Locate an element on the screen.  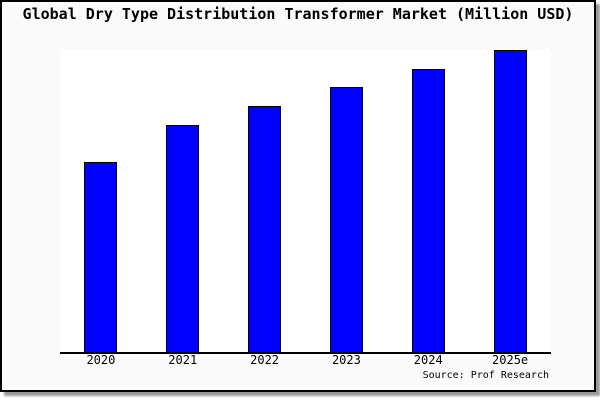
x-tick-label-2024: 2024 is located at coordinates (428, 360).